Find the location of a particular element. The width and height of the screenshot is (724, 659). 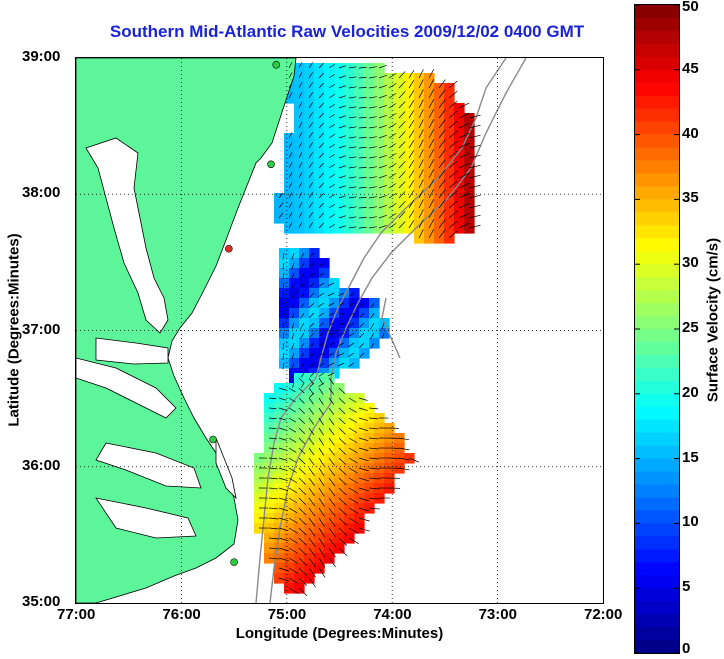

radar-stations is located at coordinates (245, 313).